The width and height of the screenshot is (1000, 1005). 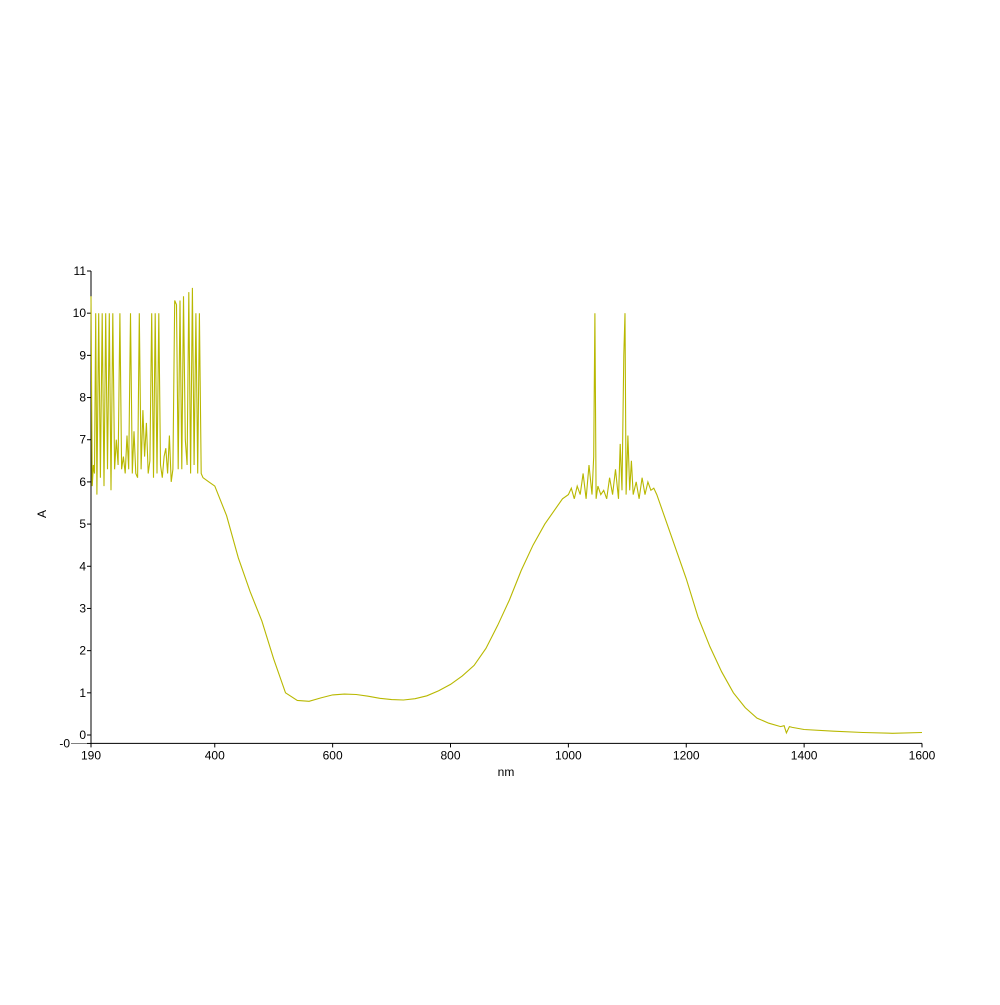 I want to click on y-tick-label: -0, so click(x=64, y=743).